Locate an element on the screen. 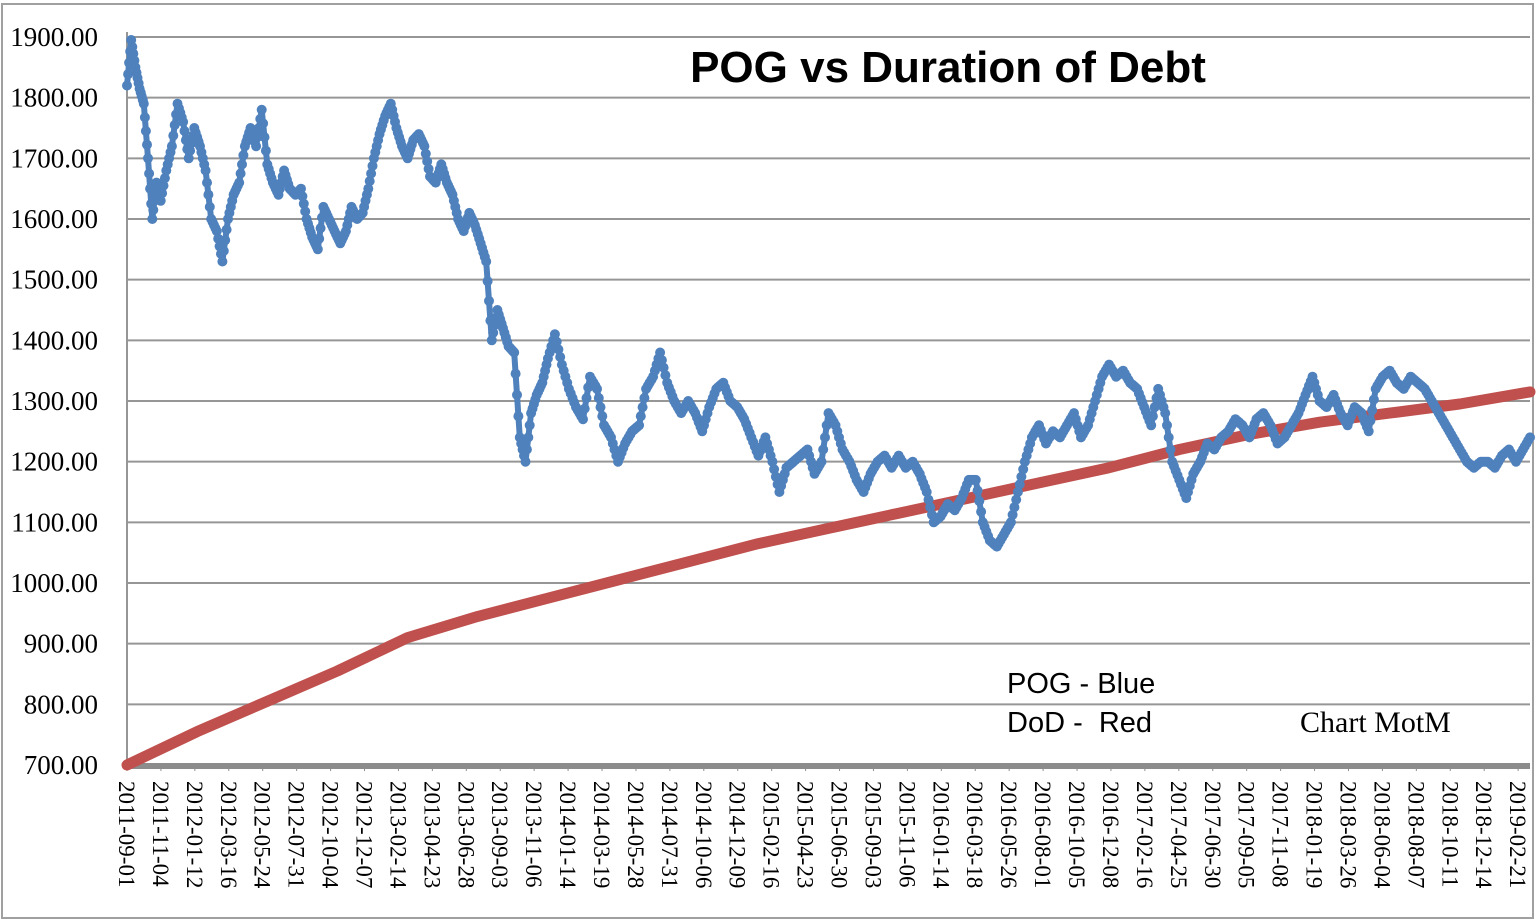 This screenshot has height=924, width=1538. x-tick-label: 2013-09-03 is located at coordinates (499, 834).